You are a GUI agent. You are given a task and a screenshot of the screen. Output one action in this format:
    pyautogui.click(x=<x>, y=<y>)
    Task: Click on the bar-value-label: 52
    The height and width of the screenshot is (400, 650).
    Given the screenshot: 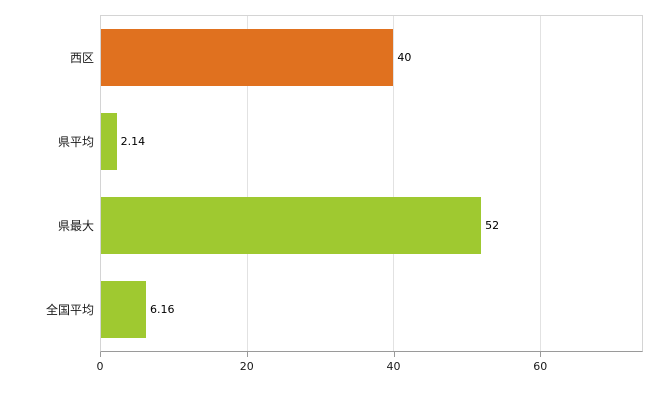 What is the action you would take?
    pyautogui.click(x=492, y=225)
    